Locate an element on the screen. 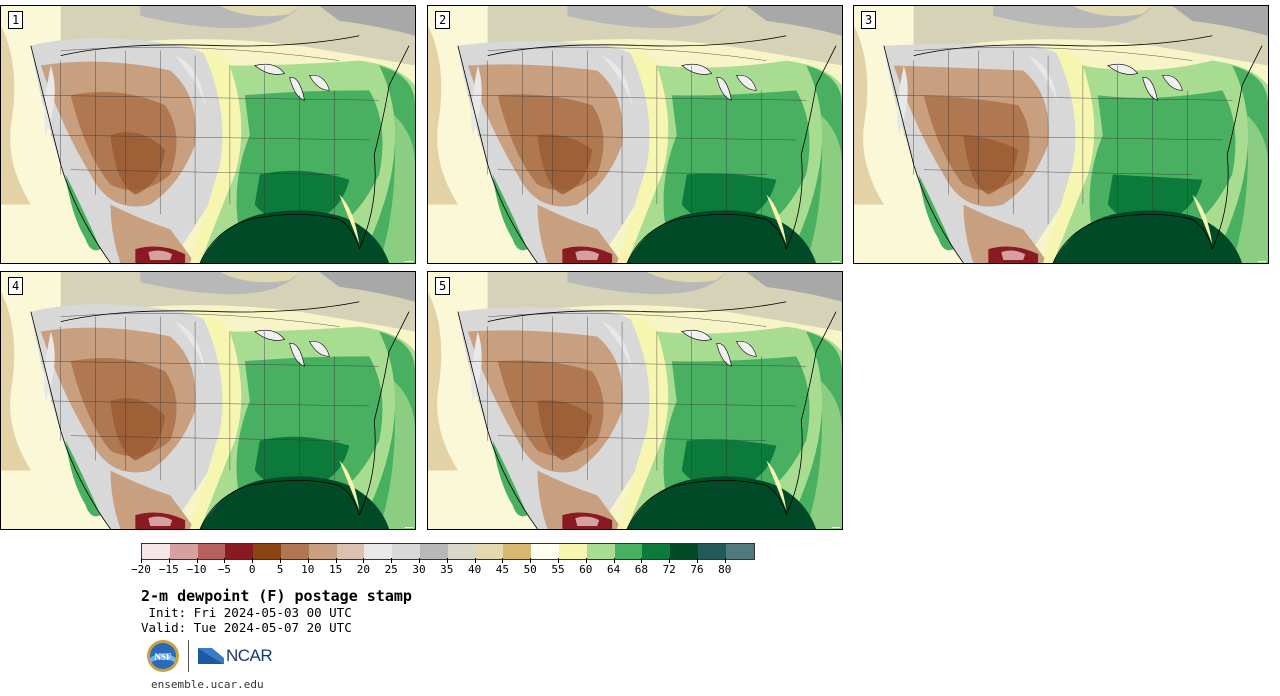  nsf-logo-icon: NSF is located at coordinates (163, 656).